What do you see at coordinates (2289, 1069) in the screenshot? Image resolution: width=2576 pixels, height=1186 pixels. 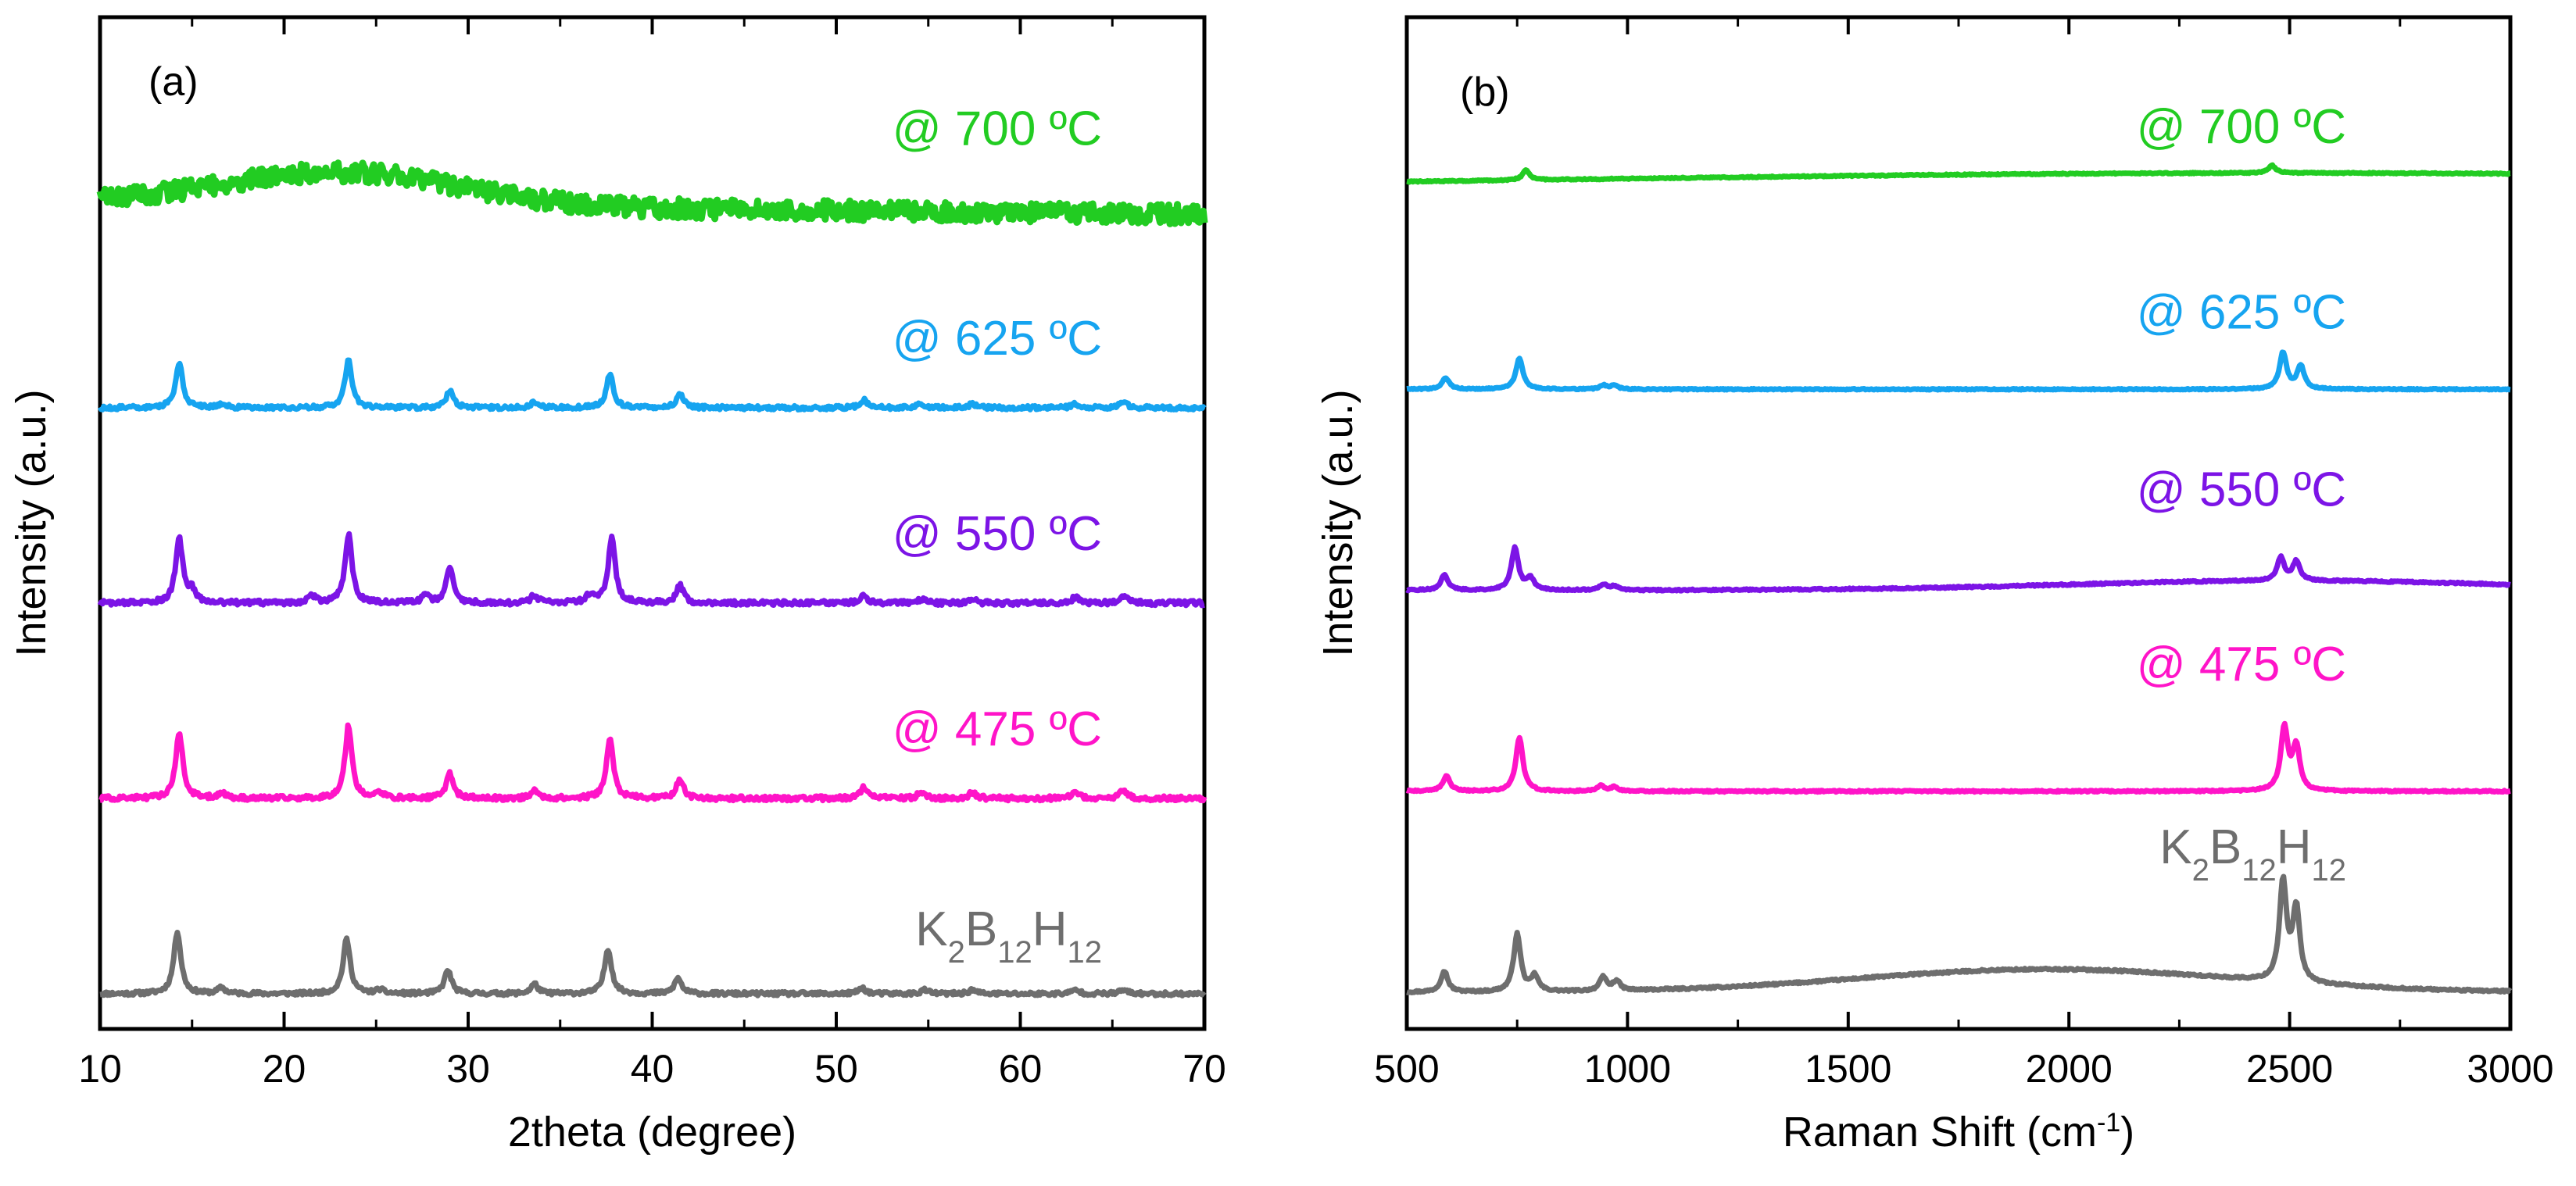 I see `x-tick-label: 2500` at bounding box center [2289, 1069].